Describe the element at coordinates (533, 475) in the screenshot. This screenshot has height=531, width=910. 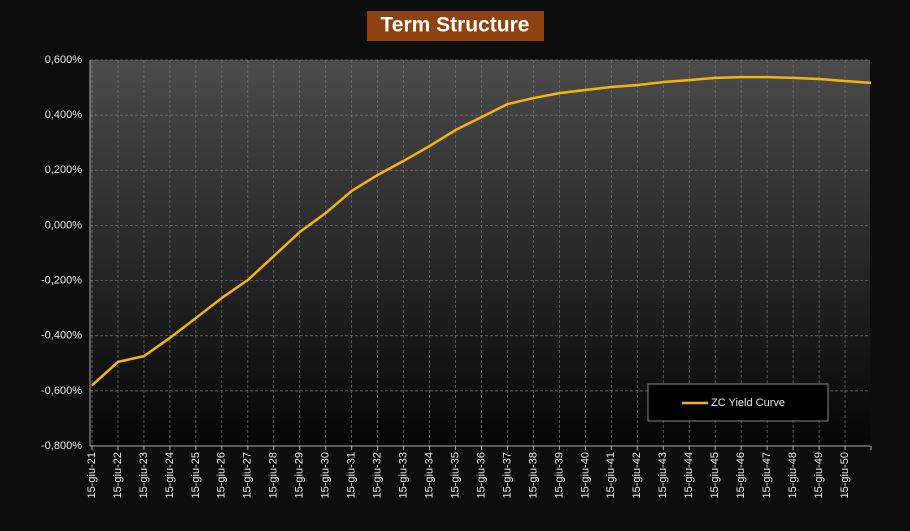
I see `x-tick-label: 15-giu-38` at that location.